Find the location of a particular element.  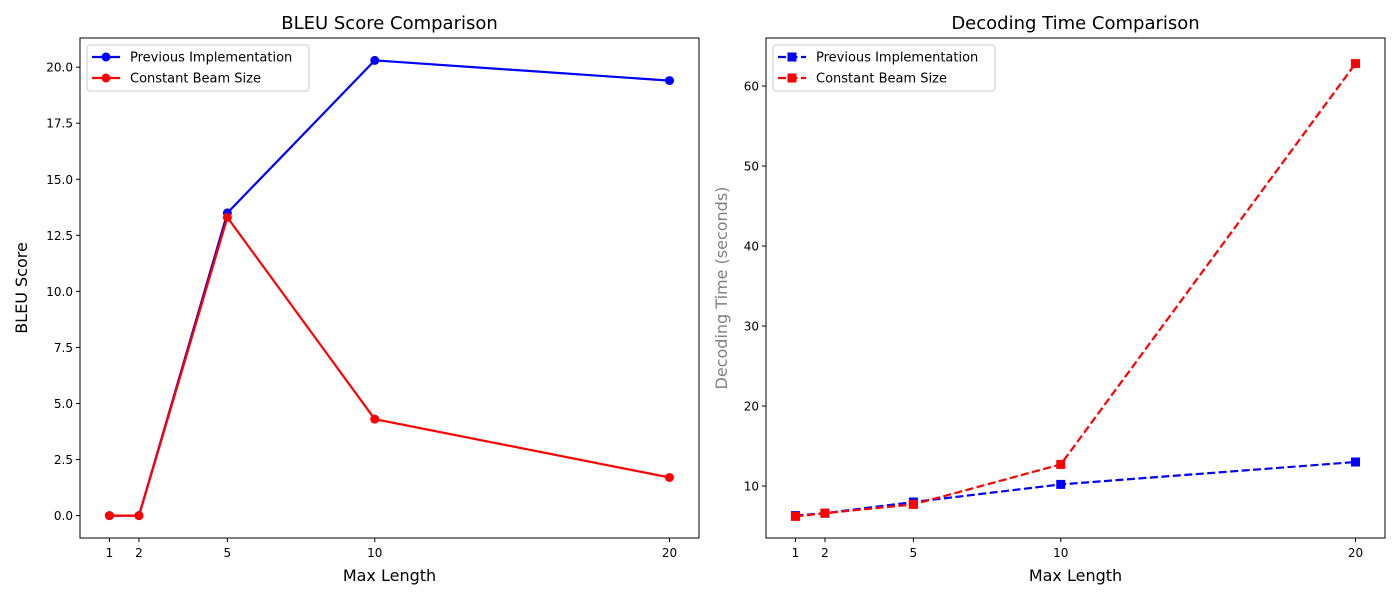

y-tick-label: 50 is located at coordinates (751, 167).